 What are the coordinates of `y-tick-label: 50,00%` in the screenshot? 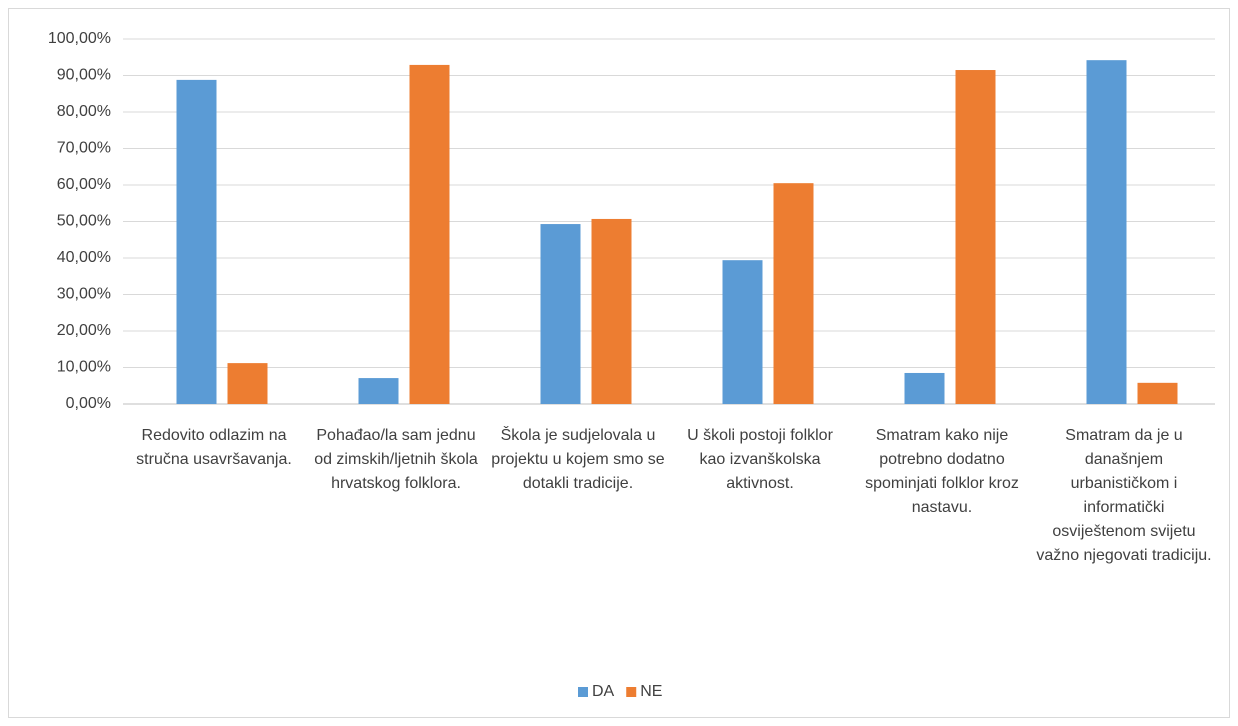 It's located at (84, 221).